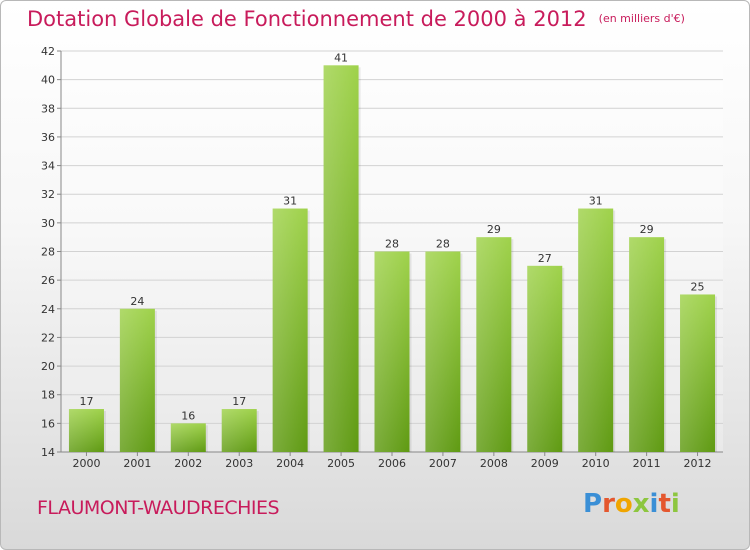 The height and width of the screenshot is (550, 750). Describe the element at coordinates (545, 258) in the screenshot. I see `bar-value-label: 27` at that location.